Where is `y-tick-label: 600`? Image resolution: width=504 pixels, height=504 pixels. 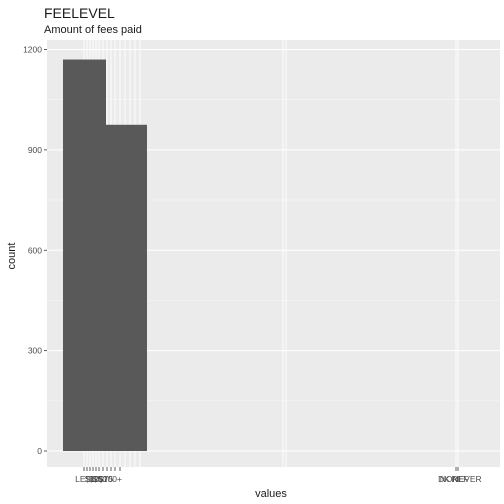 y-tick-label: 600 is located at coordinates (35, 250).